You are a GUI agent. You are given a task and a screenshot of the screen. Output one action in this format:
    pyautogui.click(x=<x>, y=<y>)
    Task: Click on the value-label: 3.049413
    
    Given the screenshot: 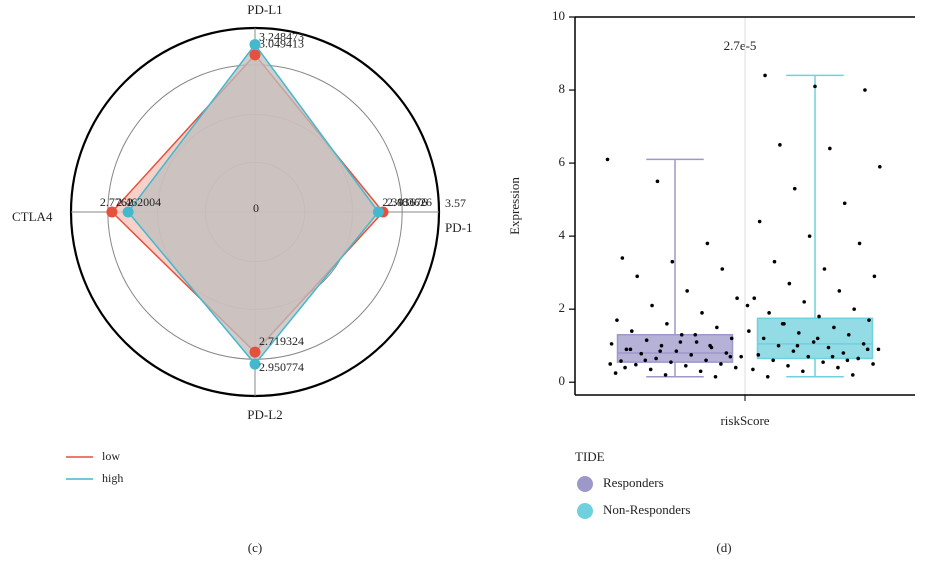 What is the action you would take?
    pyautogui.click(x=281, y=44)
    